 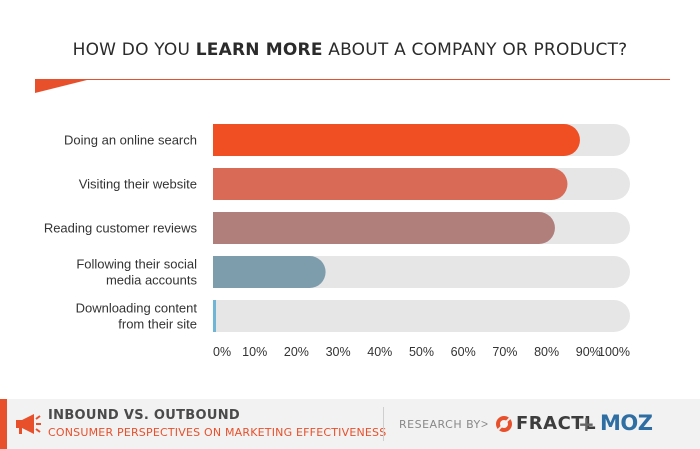 What do you see at coordinates (296, 352) in the screenshot?
I see `x-tick-label: 20%` at bounding box center [296, 352].